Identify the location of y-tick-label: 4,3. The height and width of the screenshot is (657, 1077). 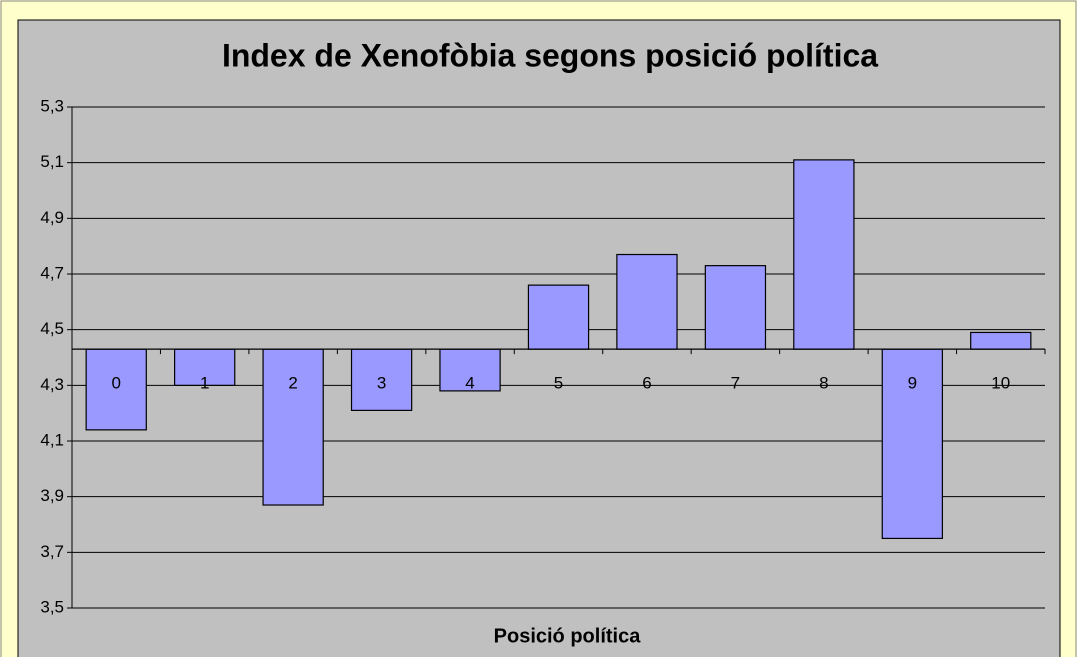
(52, 384).